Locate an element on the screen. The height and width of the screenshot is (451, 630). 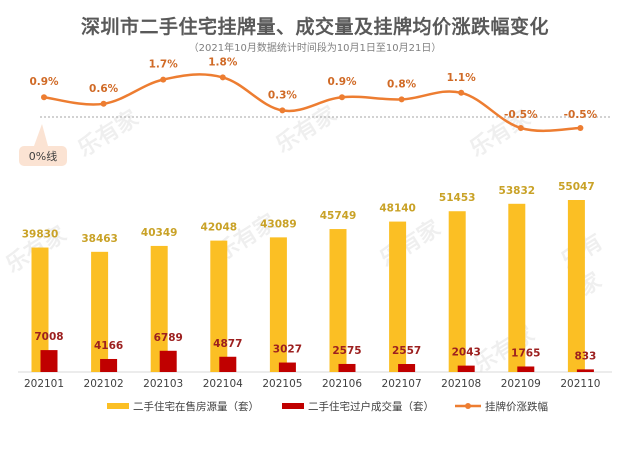
zero-line-label: 0%线 is located at coordinates (43, 156).